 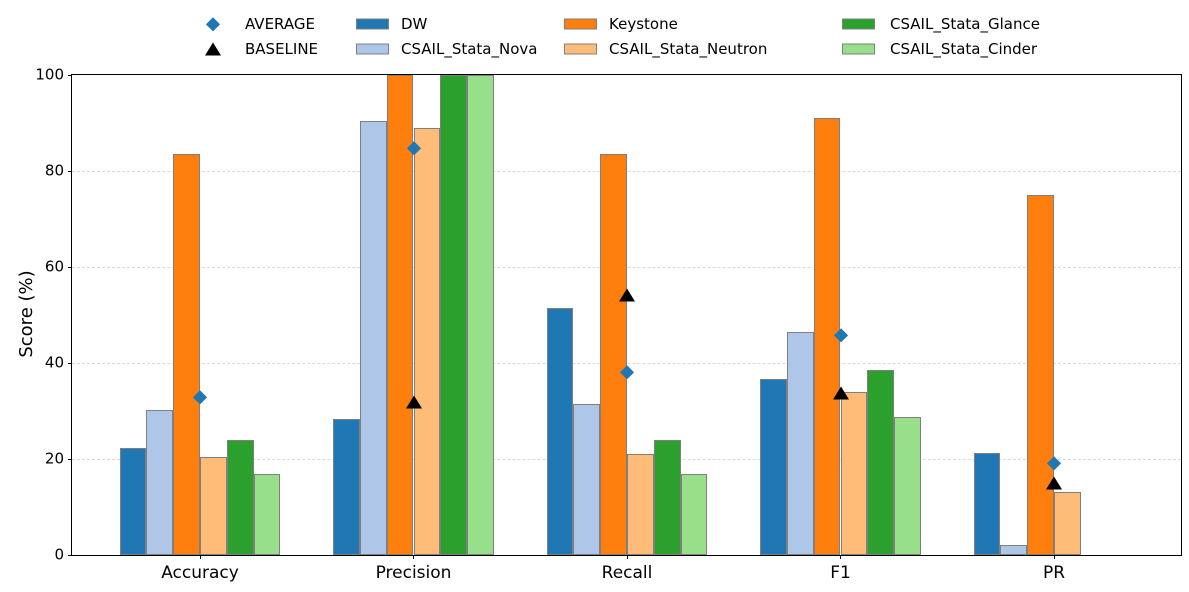 What do you see at coordinates (964, 49) in the screenshot?
I see `legend-csail-stata-cinder-label: CSAIL_Stata_Cinder` at bounding box center [964, 49].